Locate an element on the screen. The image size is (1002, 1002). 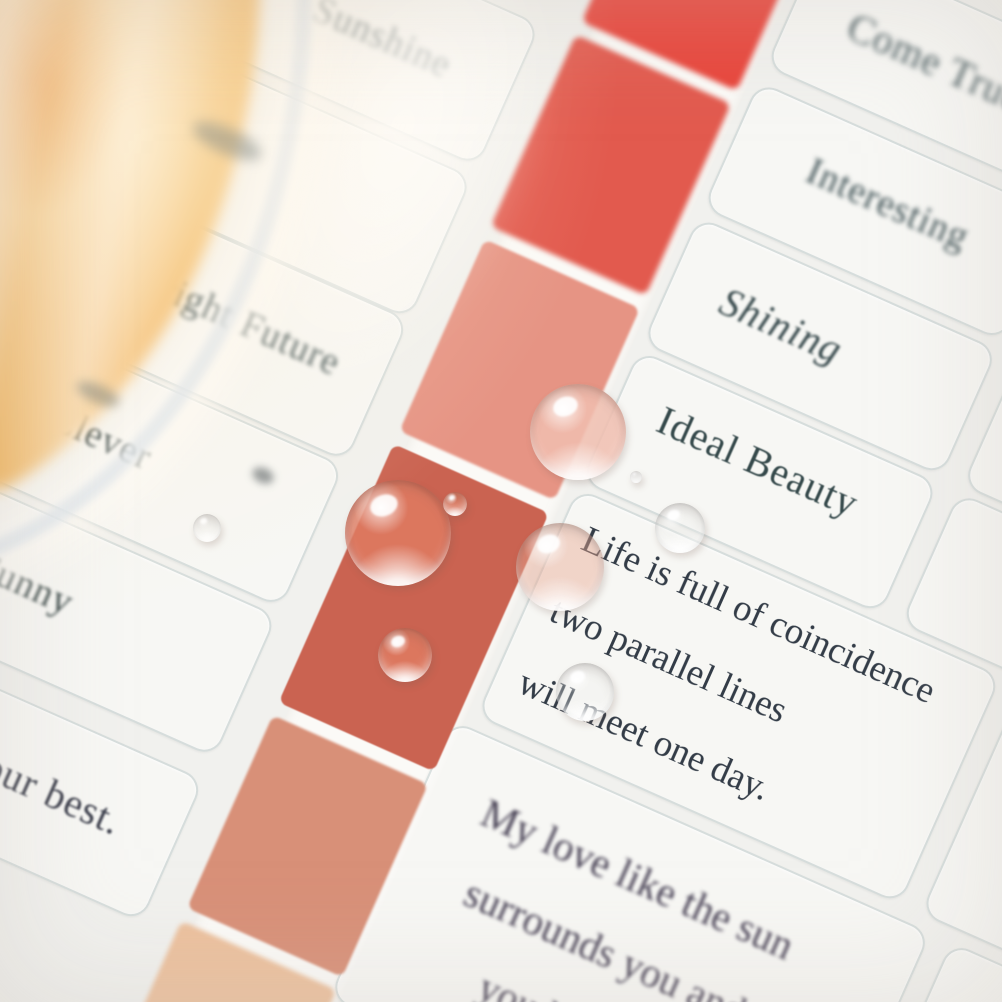
glass-reflection-streaks is located at coordinates (130, 265).